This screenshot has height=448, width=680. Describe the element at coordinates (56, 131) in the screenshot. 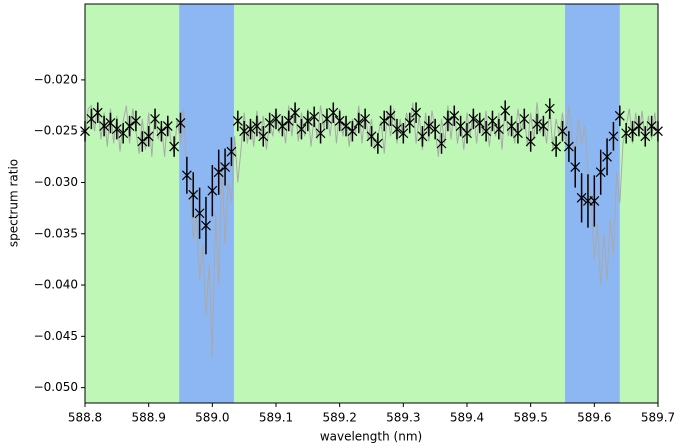

I see `y-tick-label: −0.025` at that location.